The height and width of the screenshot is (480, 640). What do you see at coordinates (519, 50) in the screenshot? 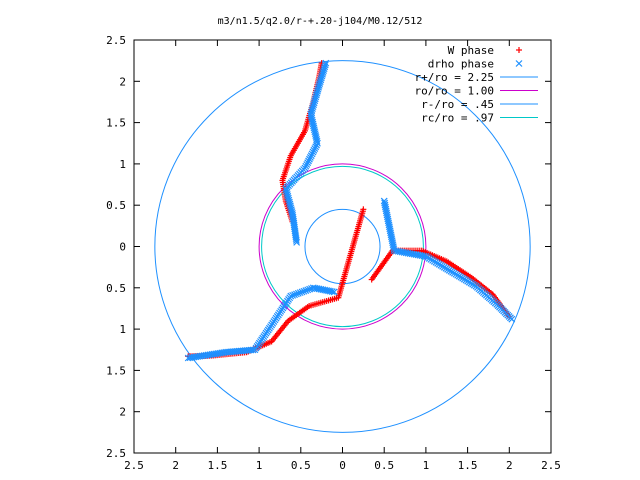
I see `w-phase-point` at bounding box center [519, 50].